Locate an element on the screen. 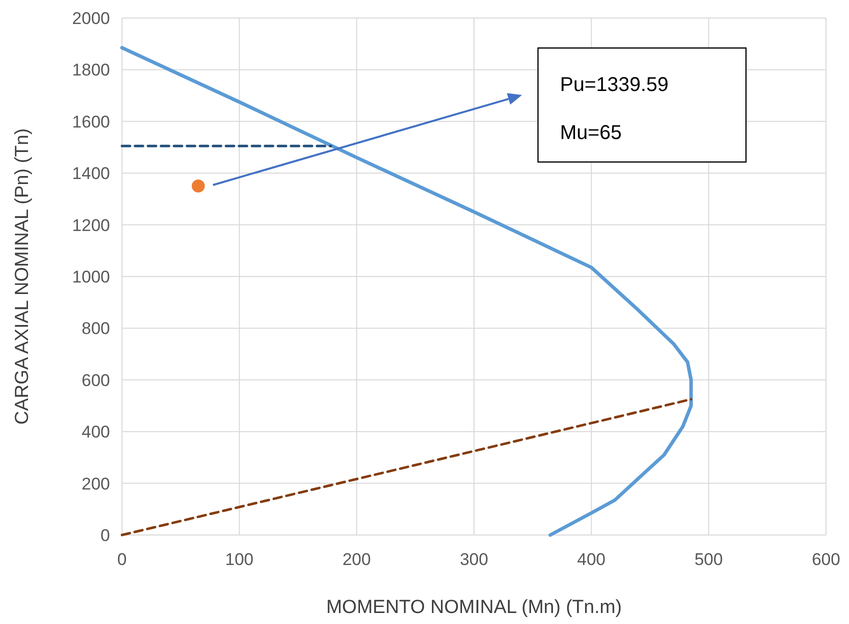  y-tick-label: 200 is located at coordinates (96, 484).